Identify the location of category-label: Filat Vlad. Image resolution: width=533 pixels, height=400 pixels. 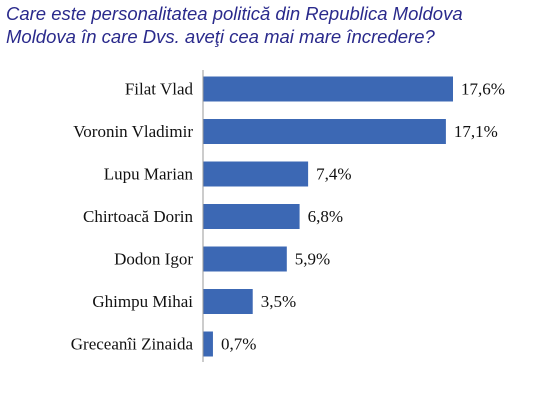
(159, 89).